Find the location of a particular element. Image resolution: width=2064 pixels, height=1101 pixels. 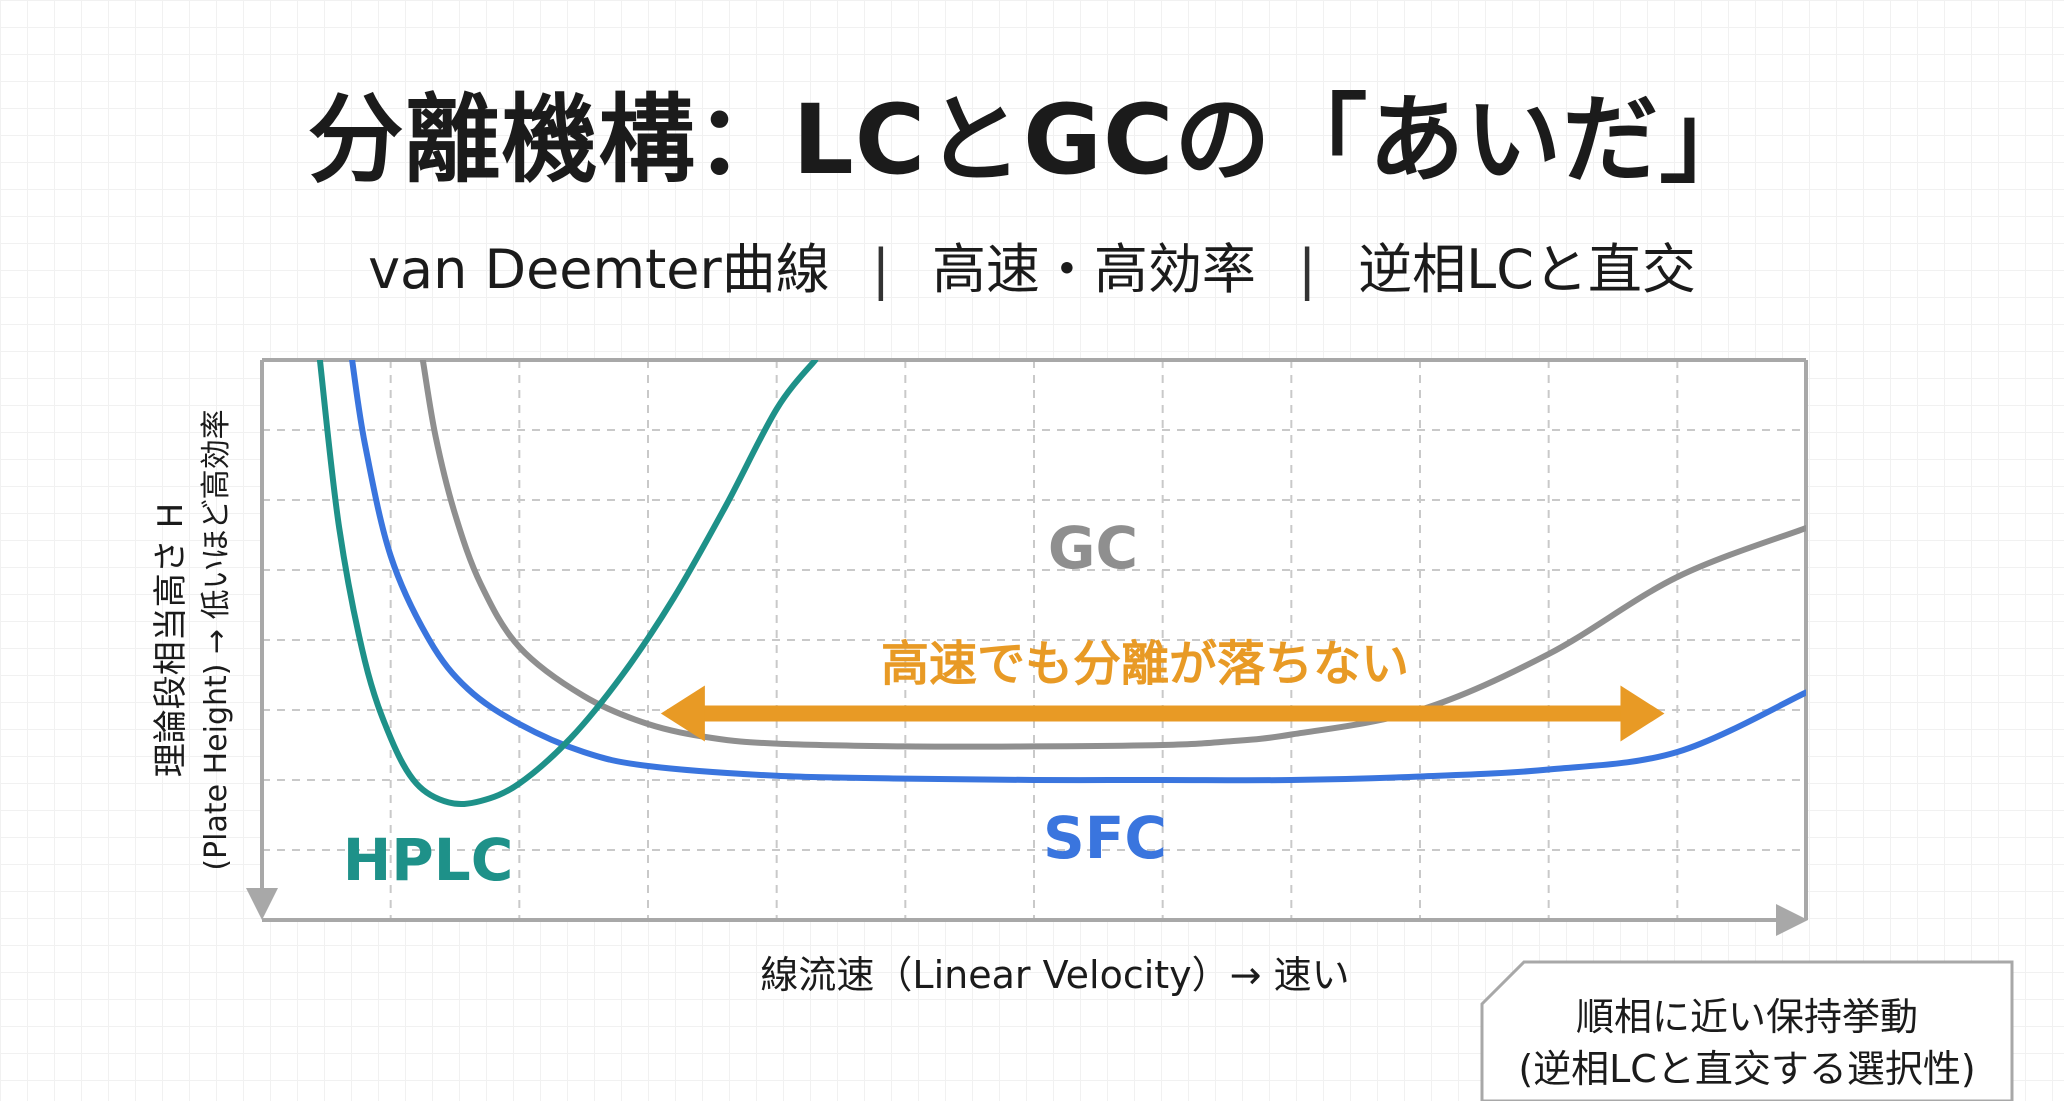

annotation-arrowhead-left is located at coordinates (682, 713).